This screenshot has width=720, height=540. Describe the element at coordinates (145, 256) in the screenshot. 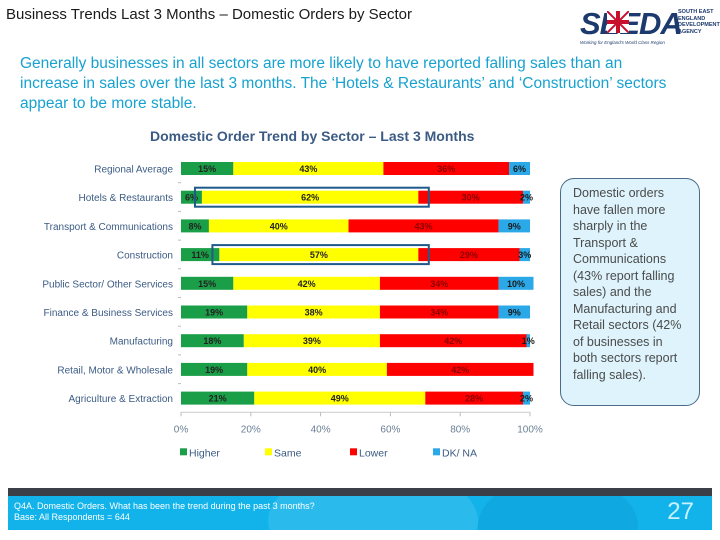

I see `category-label: Construction` at that location.